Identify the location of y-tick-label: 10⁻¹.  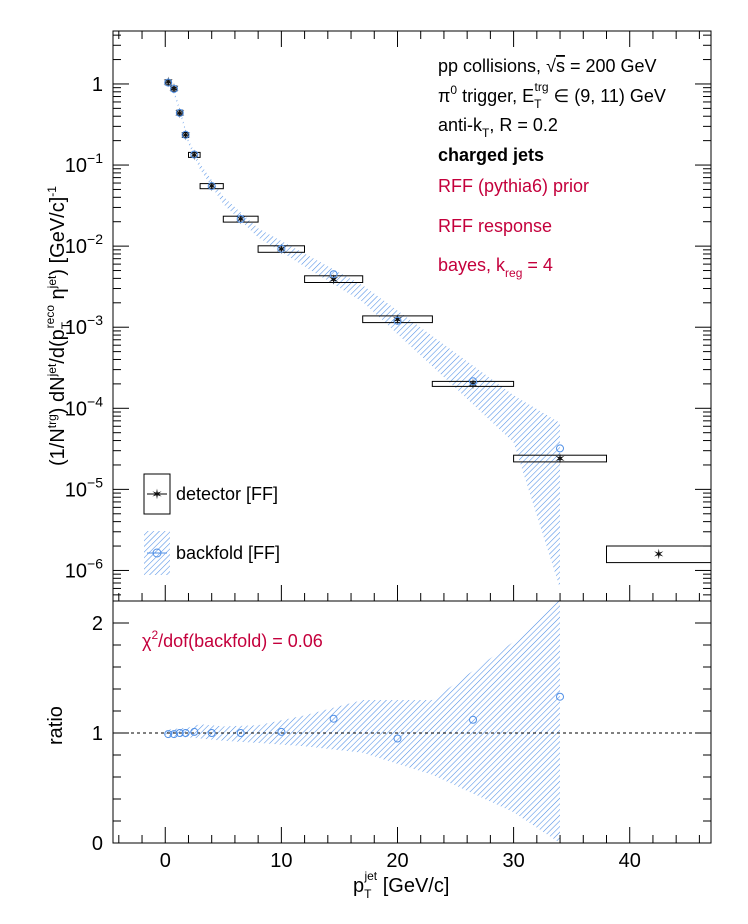
(84, 163).